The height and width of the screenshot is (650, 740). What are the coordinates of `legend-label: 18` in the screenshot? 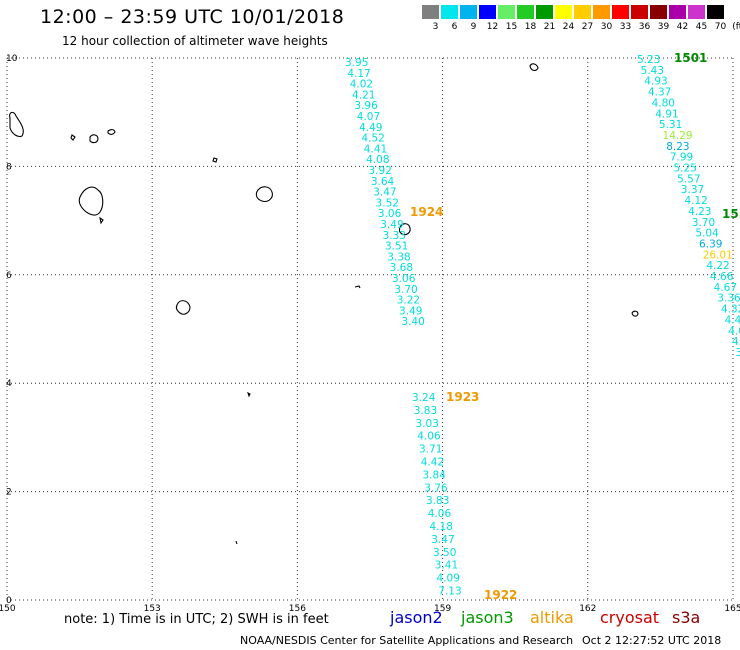 It's located at (530, 27).